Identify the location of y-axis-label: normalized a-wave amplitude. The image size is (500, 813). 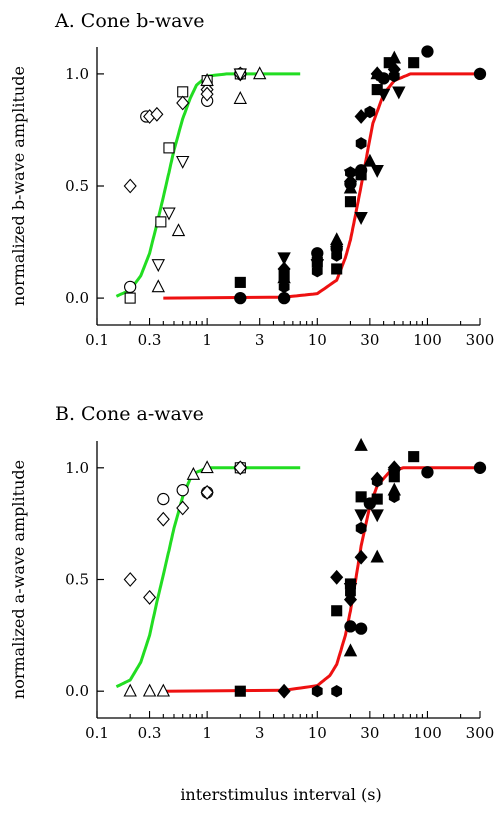
(18, 579).